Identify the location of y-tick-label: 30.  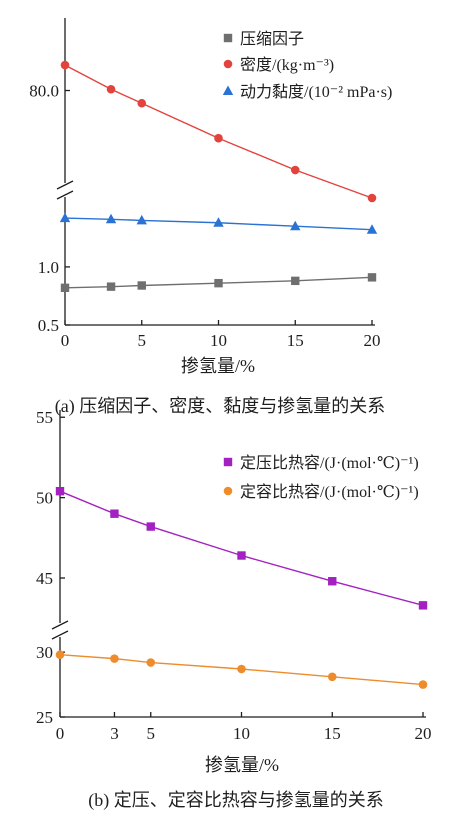
(44, 652).